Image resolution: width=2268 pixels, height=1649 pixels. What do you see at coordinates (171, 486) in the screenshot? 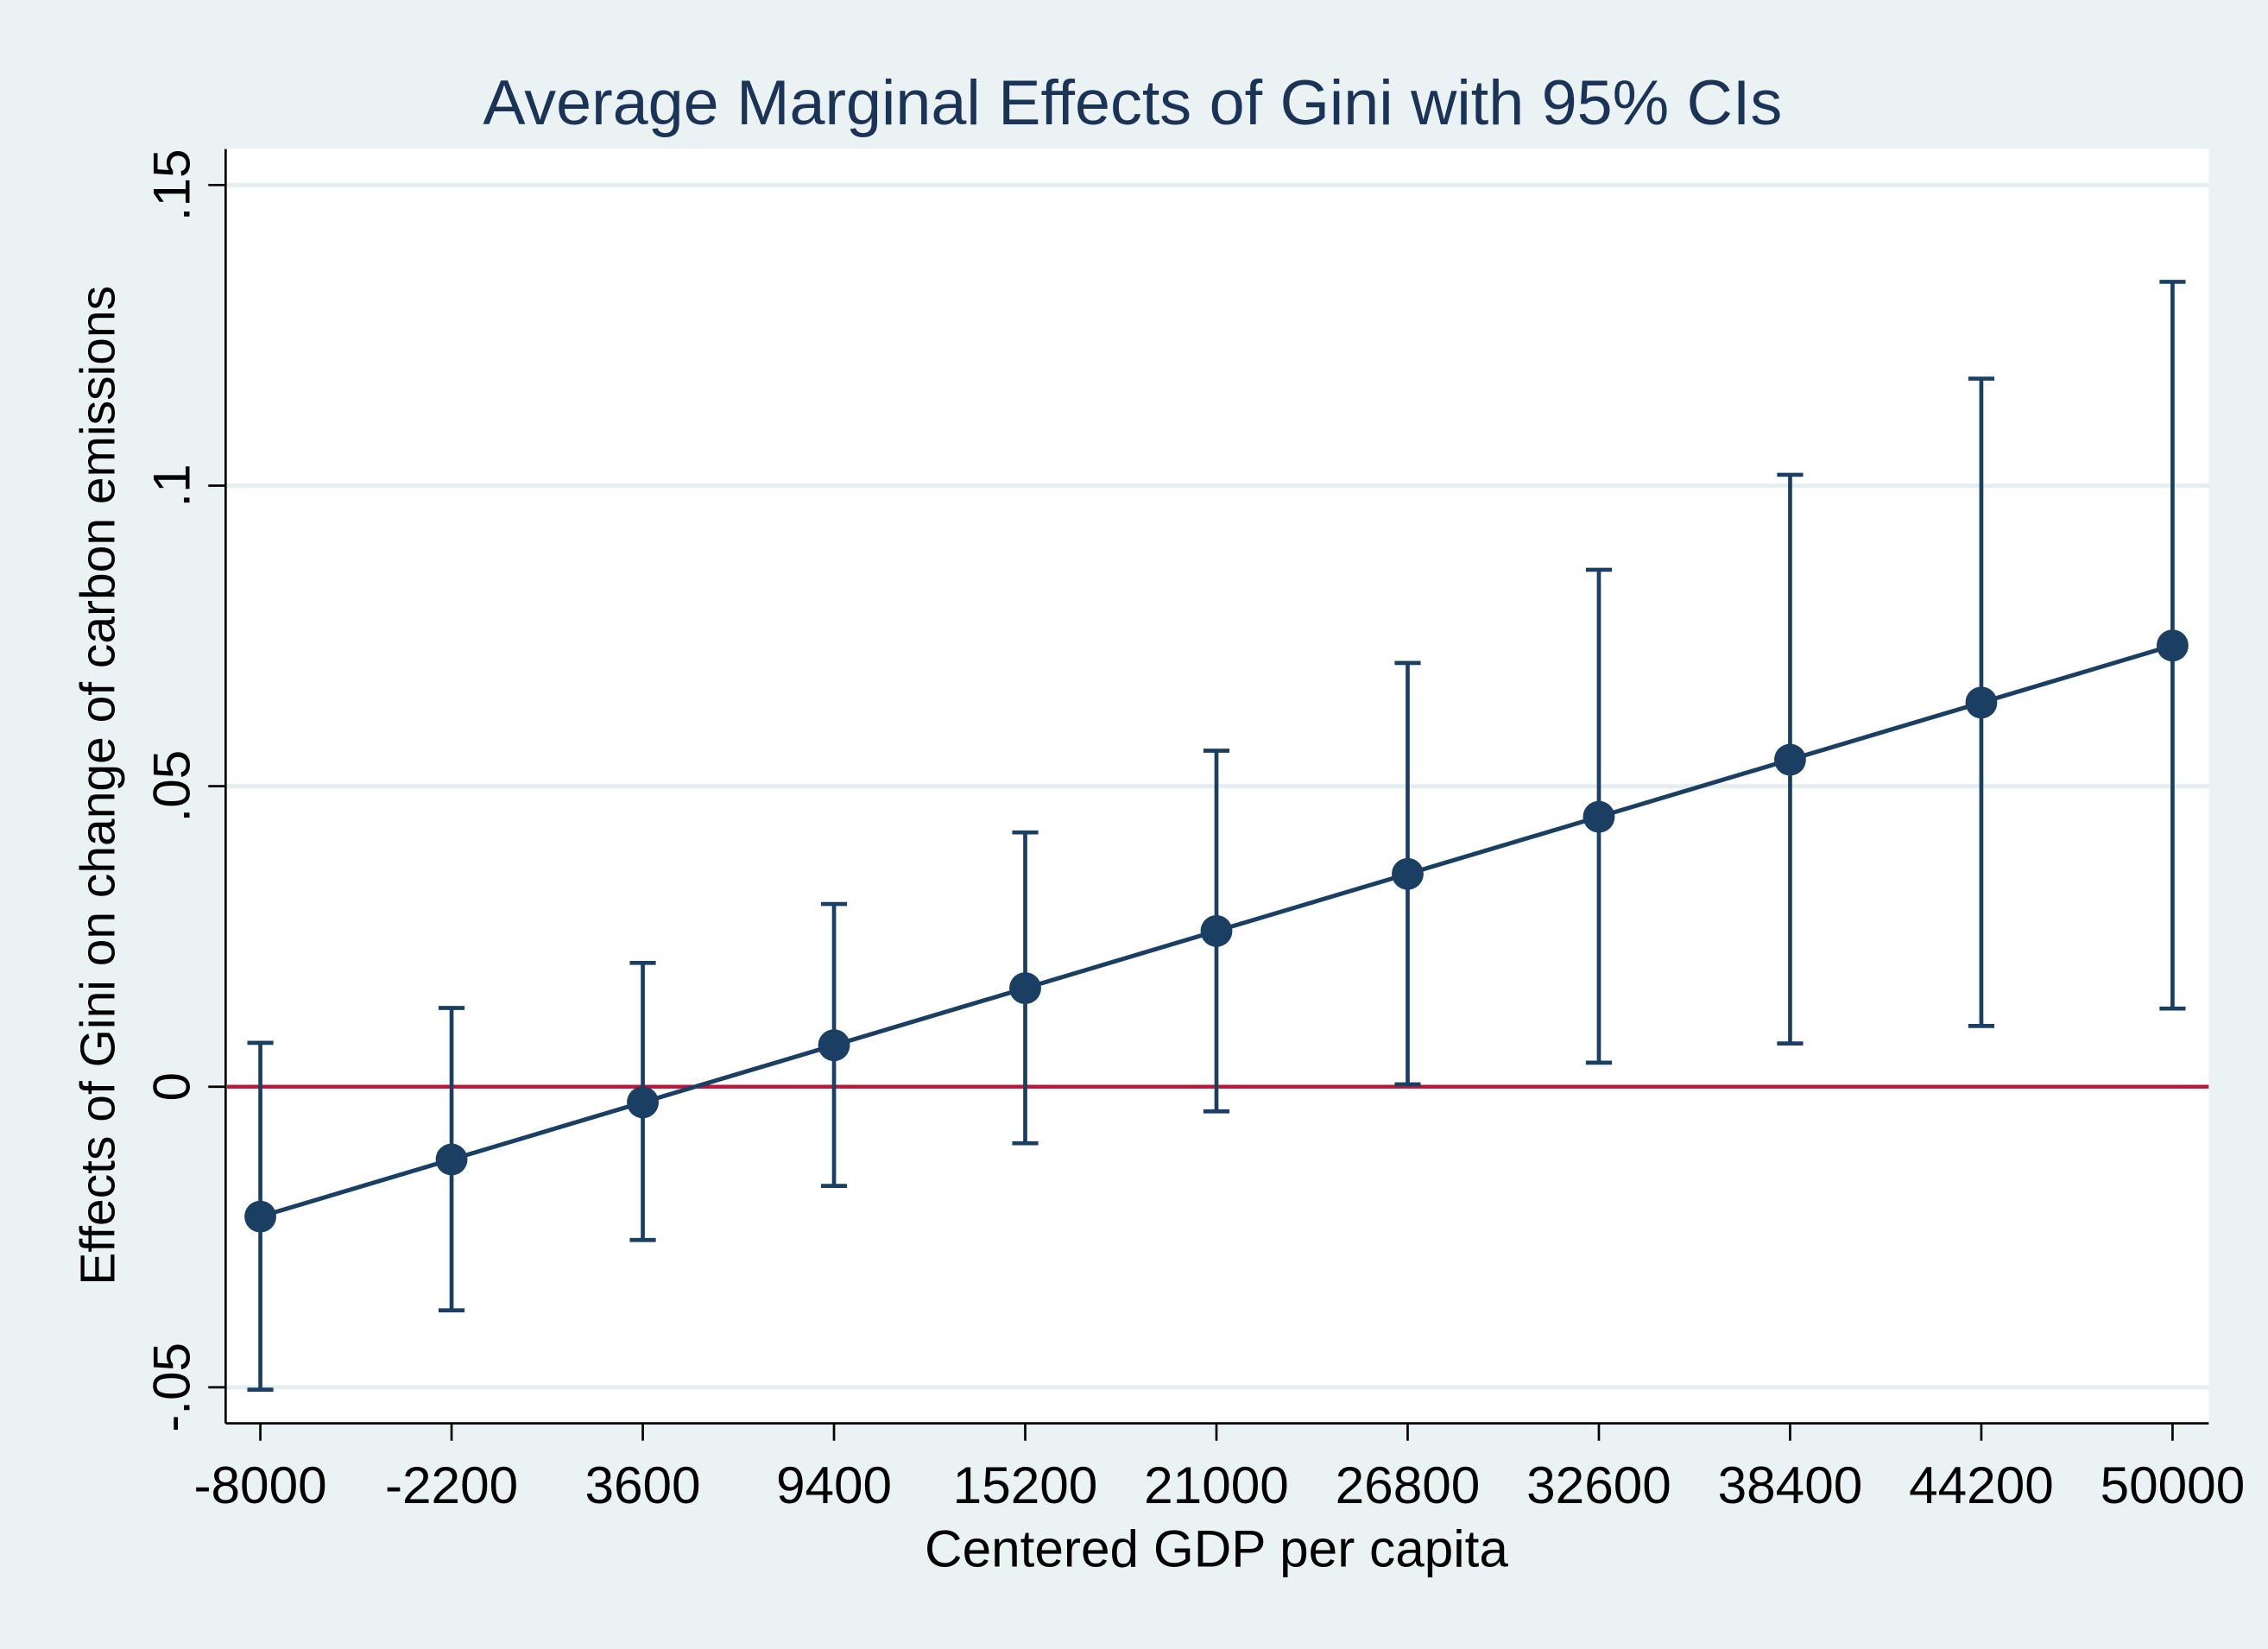
I see `y-tick-label: .1` at bounding box center [171, 486].